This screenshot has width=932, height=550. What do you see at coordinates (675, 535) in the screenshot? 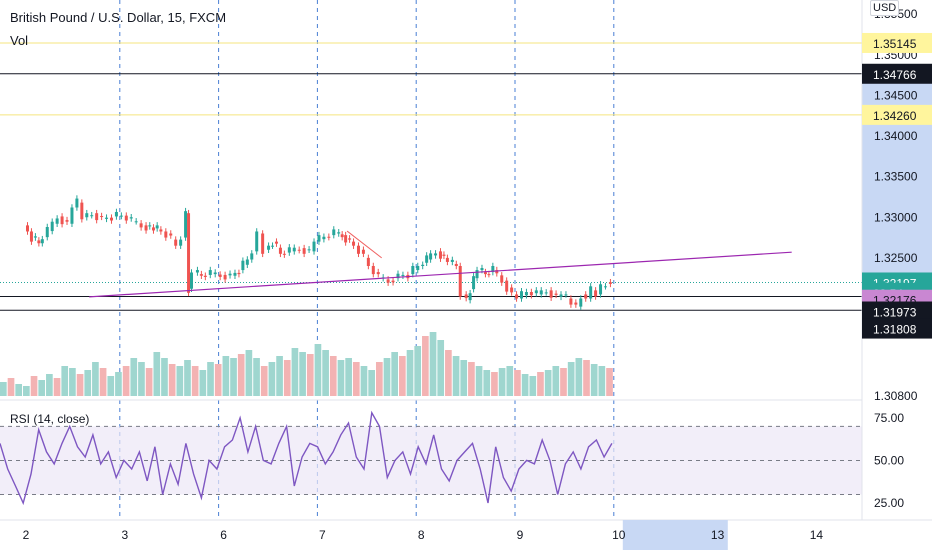
I see `time-range-highlight` at bounding box center [675, 535].